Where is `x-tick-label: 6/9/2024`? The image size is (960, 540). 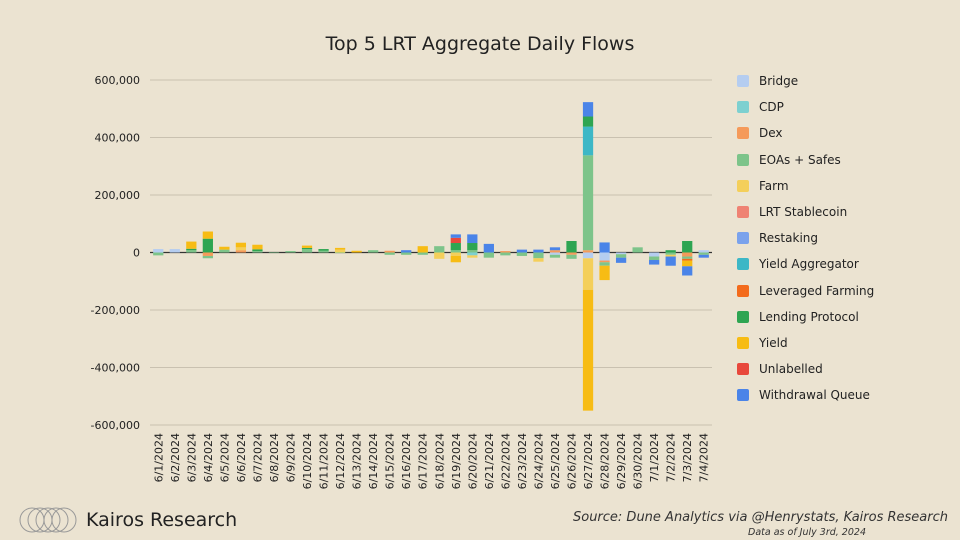
x-tick-label: 6/9/2024 is located at coordinates (291, 457).